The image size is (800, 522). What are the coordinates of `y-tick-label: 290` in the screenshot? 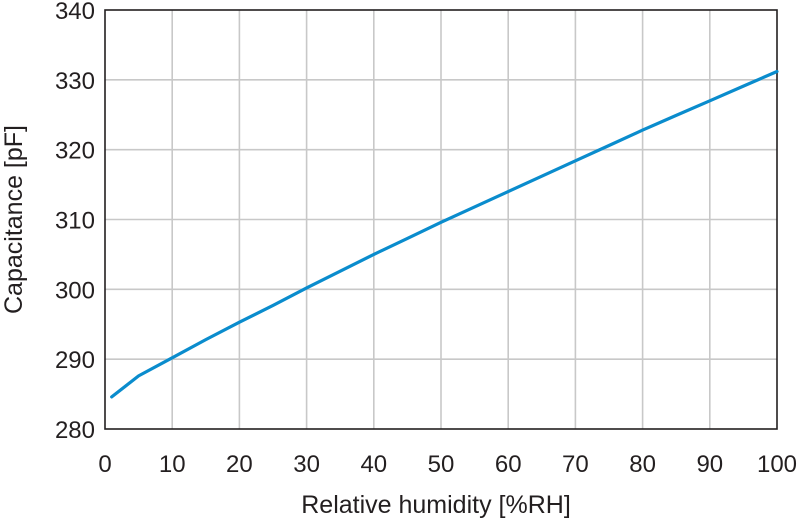 It's located at (75, 360).